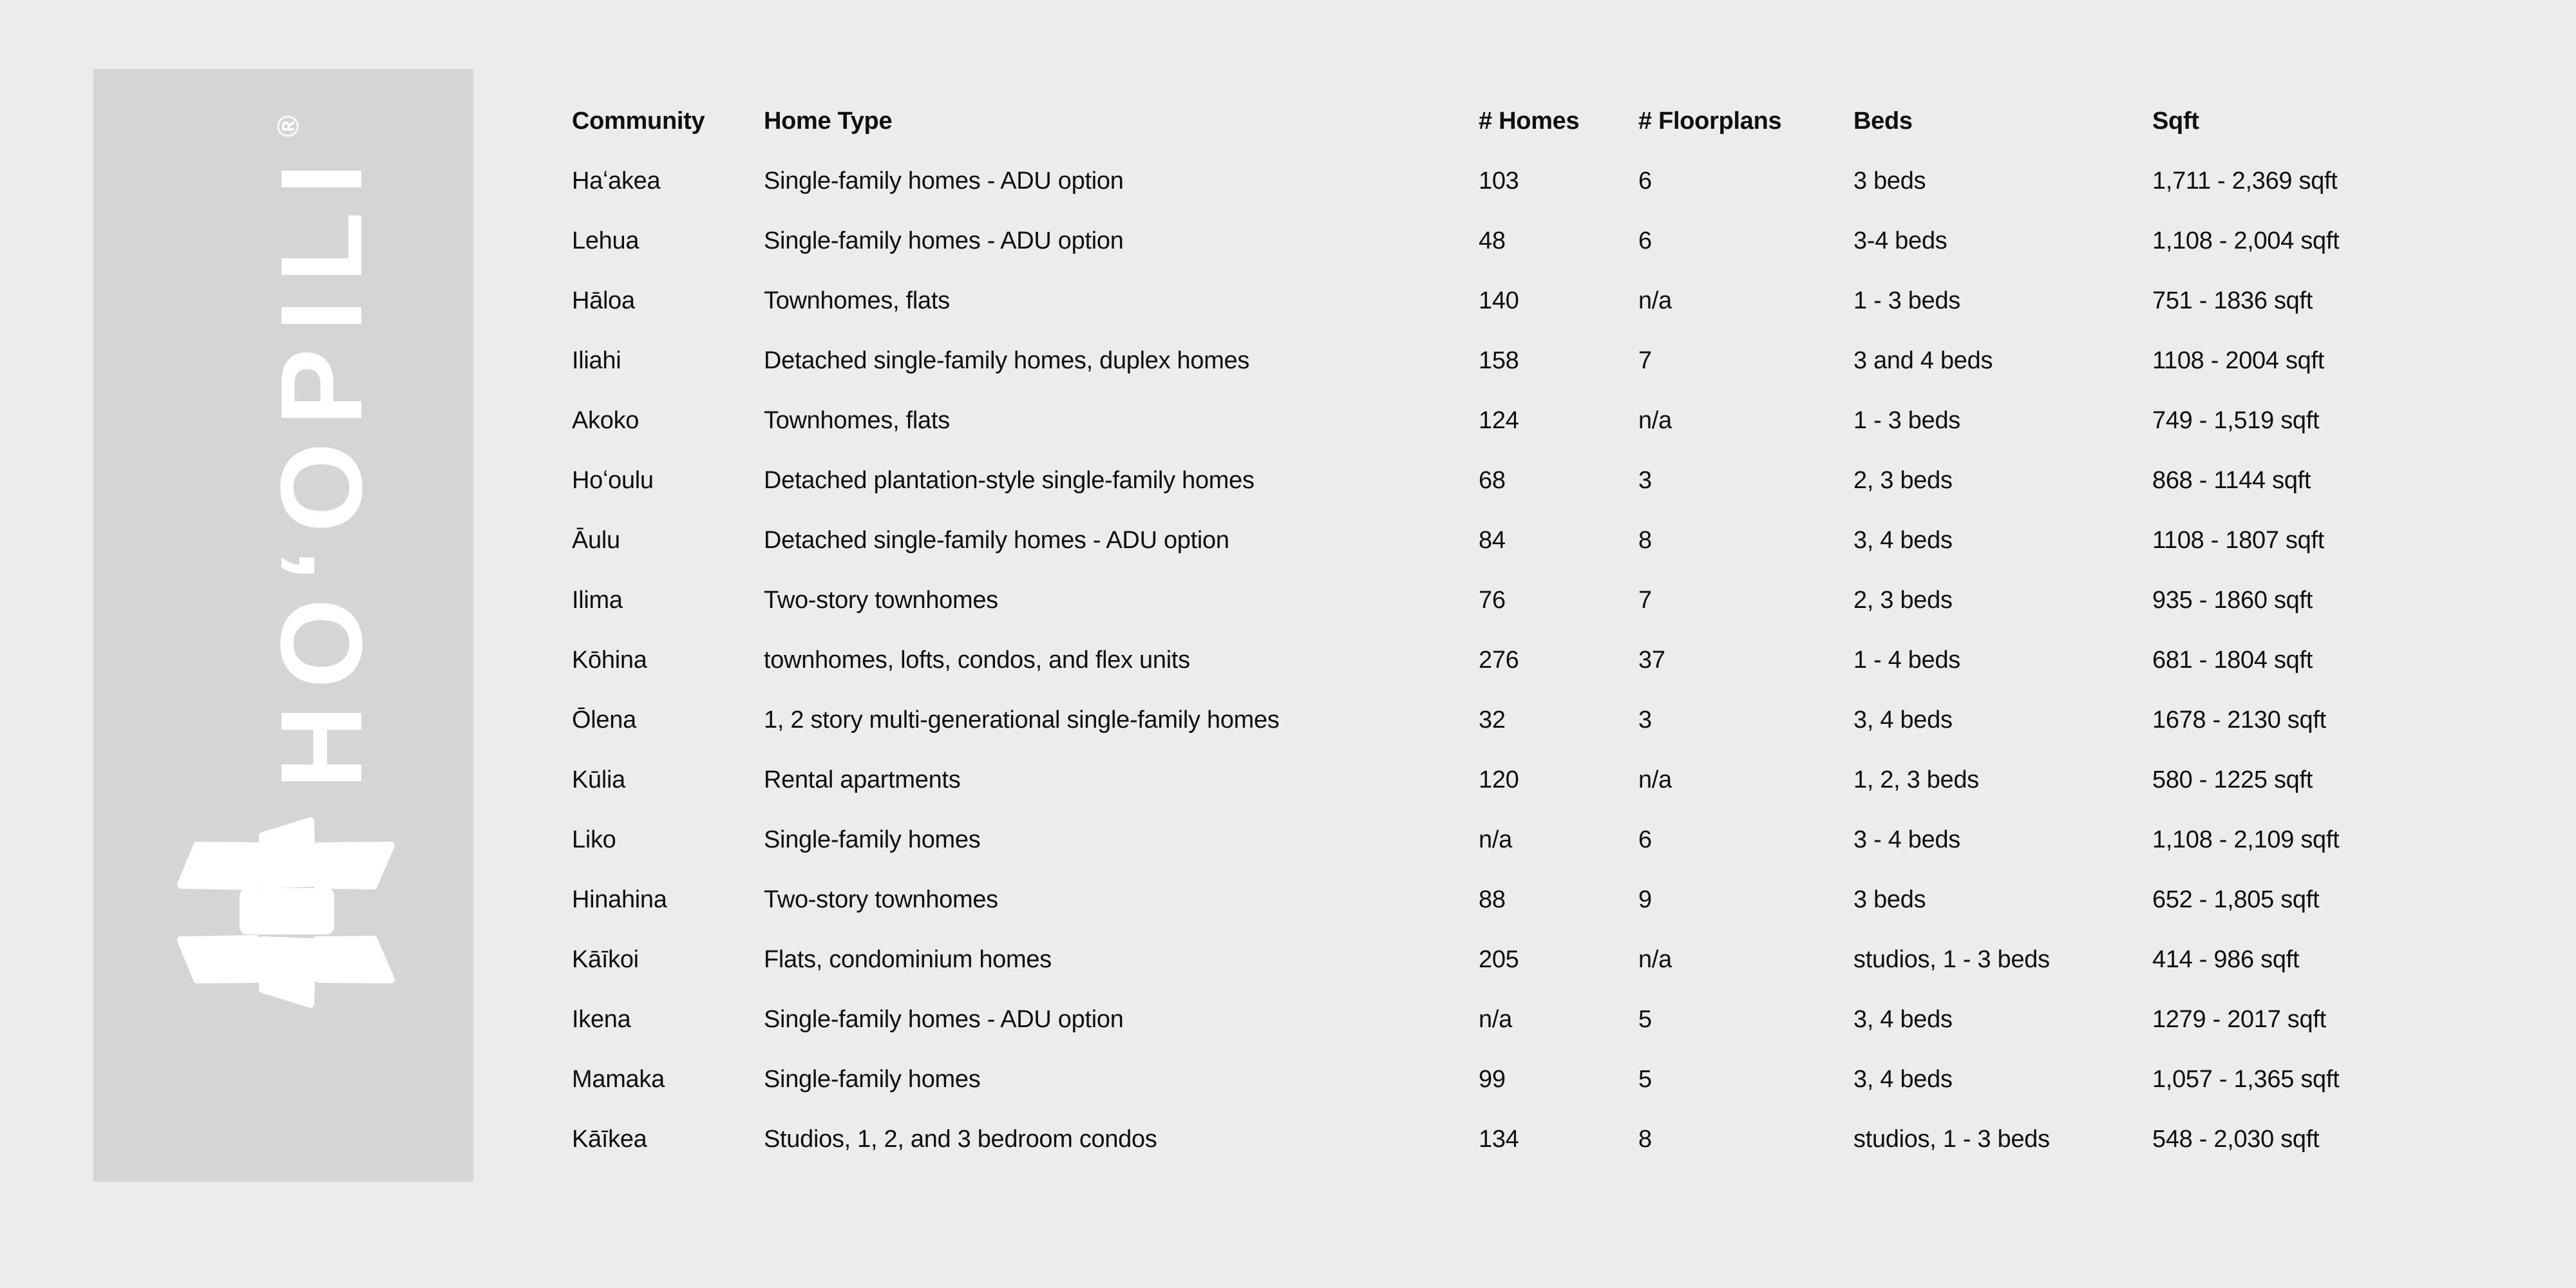 Image resolution: width=2576 pixels, height=1288 pixels. What do you see at coordinates (1492, 720) in the screenshot?
I see `cell-num-homes: 32` at bounding box center [1492, 720].